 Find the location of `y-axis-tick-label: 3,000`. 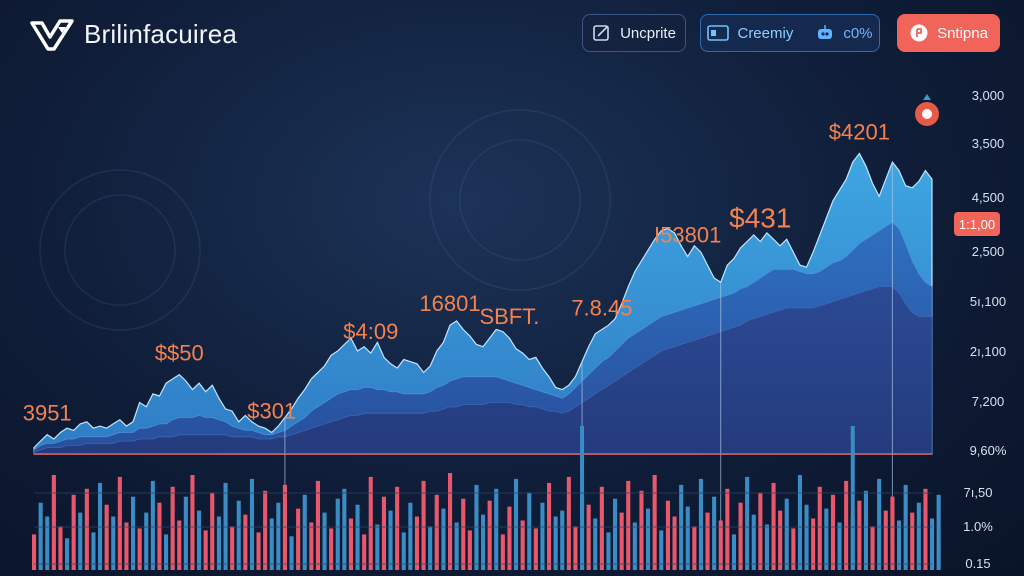

y-axis-tick-label: 3,000 is located at coordinates (988, 95).